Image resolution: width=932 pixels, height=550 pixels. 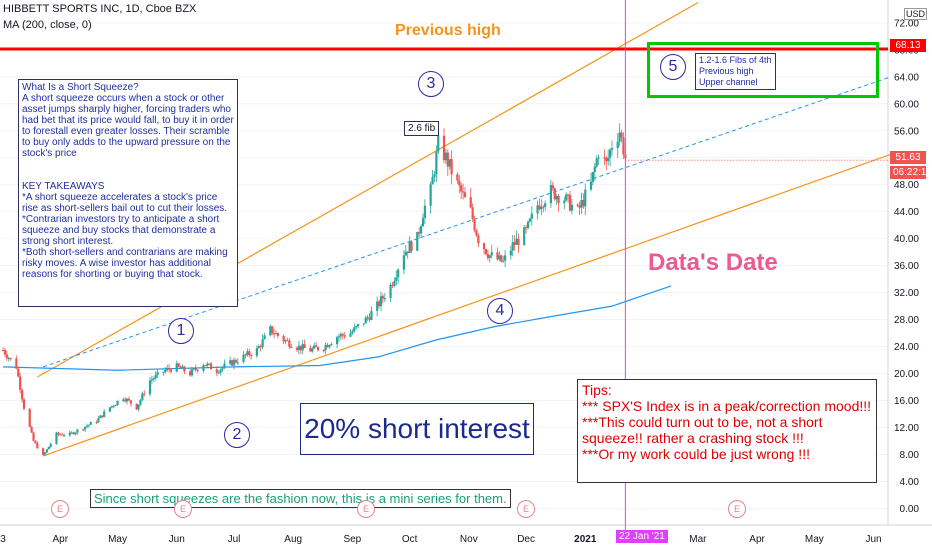 I want to click on x-tick-label: Sep, so click(x=352, y=539).